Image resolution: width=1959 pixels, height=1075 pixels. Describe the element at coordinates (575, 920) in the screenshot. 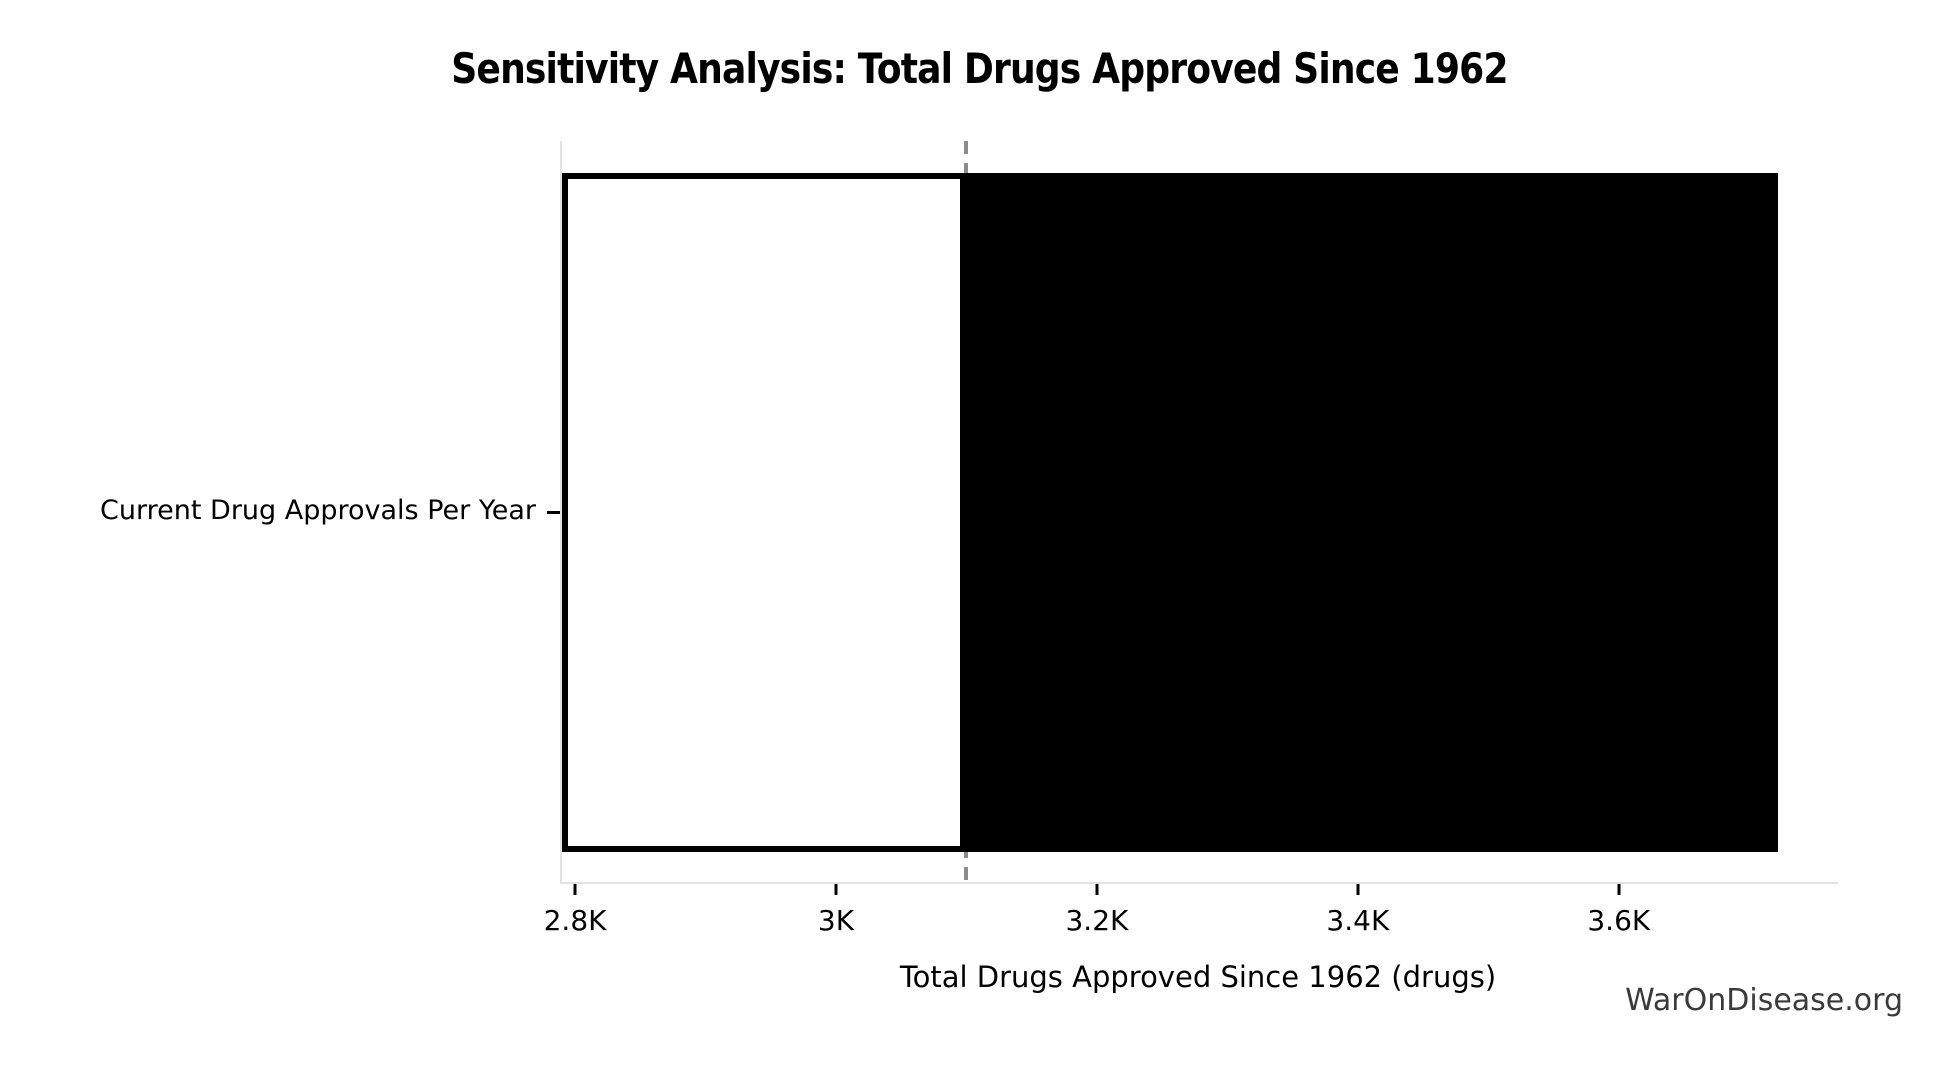

I see `x-tick-label: 2.8K` at that location.